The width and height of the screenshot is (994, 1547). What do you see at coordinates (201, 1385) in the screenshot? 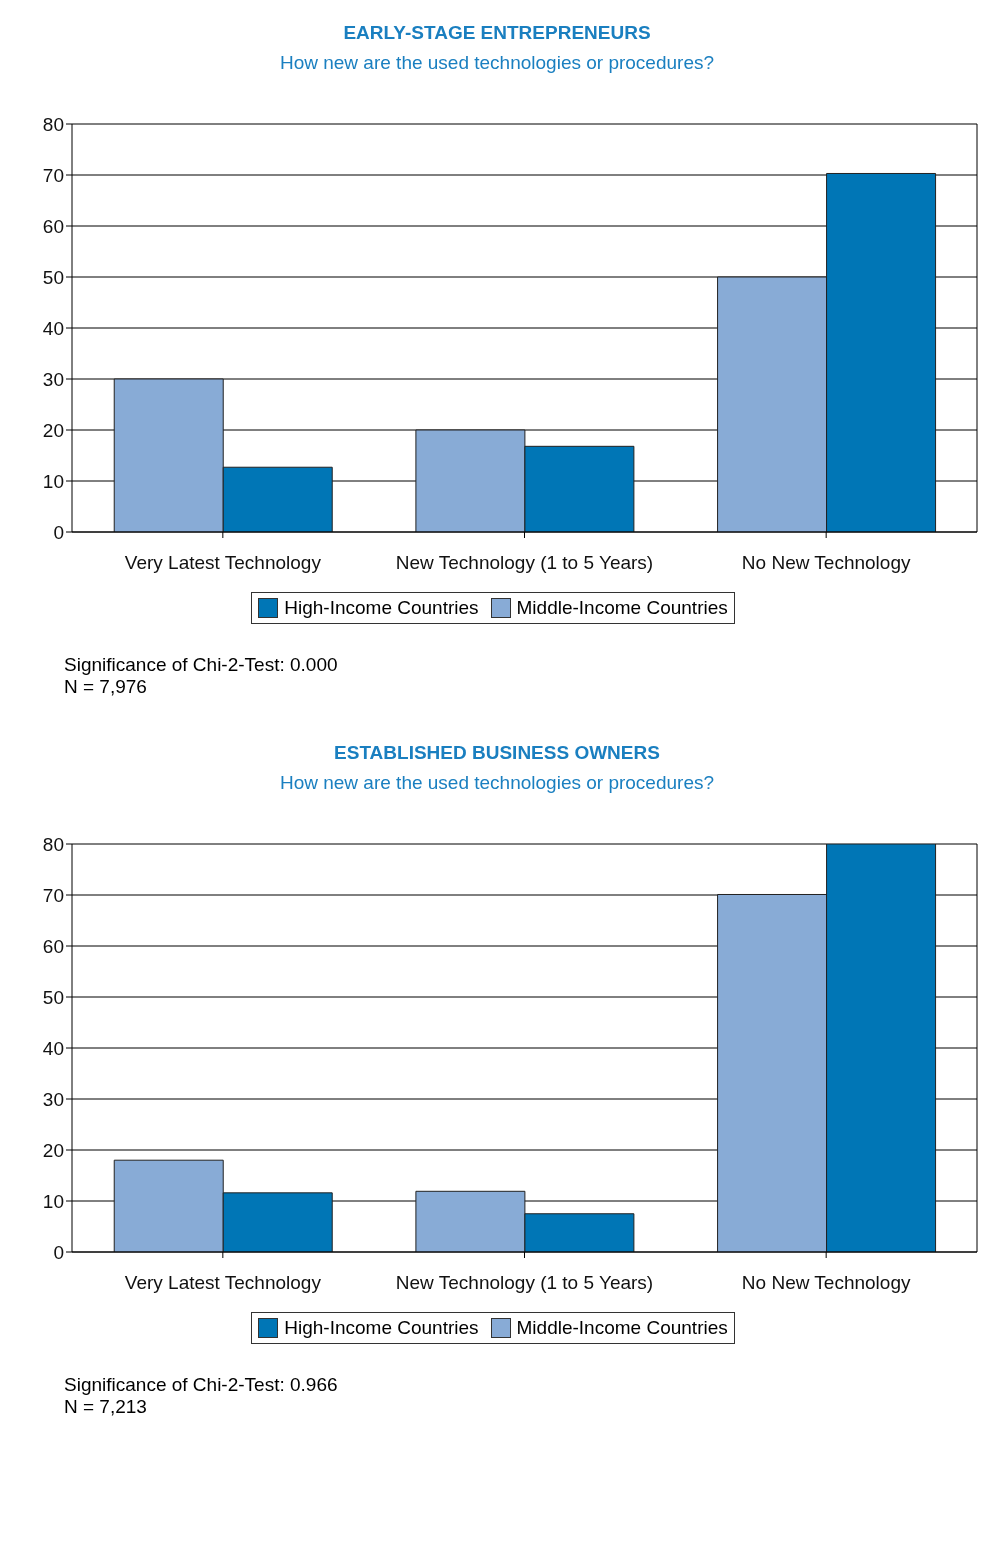
I see `text: Significance of Chi-2-Test: 0.966` at bounding box center [201, 1385].